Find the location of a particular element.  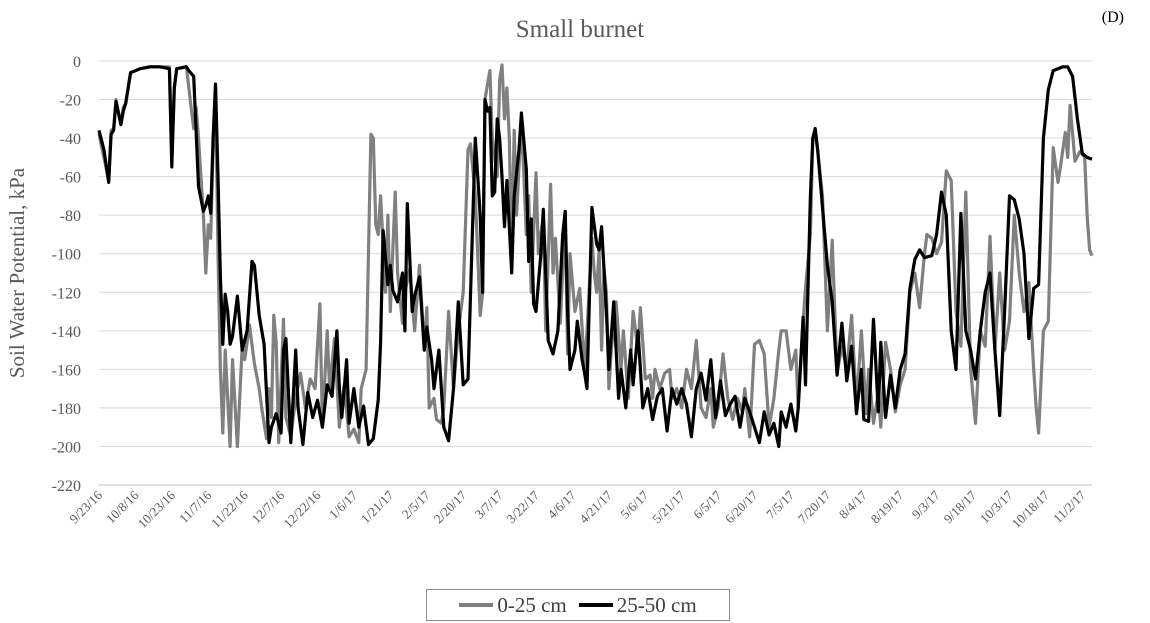

x-tick-label: 7/20/17 is located at coordinates (814, 506).